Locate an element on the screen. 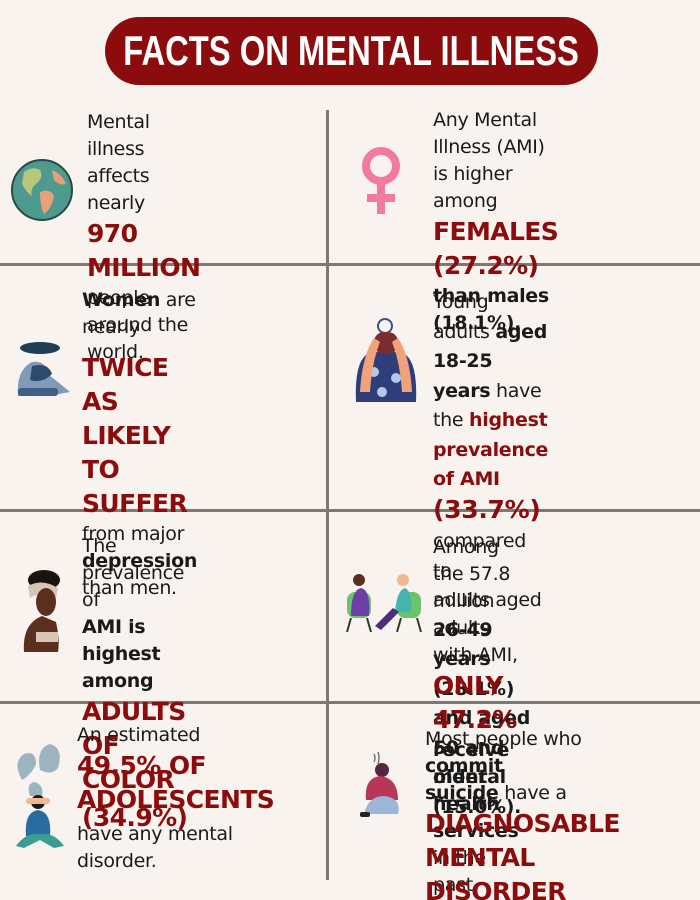 The height and width of the screenshot is (900, 700). woman-of-color-icon is located at coordinates (41, 611).